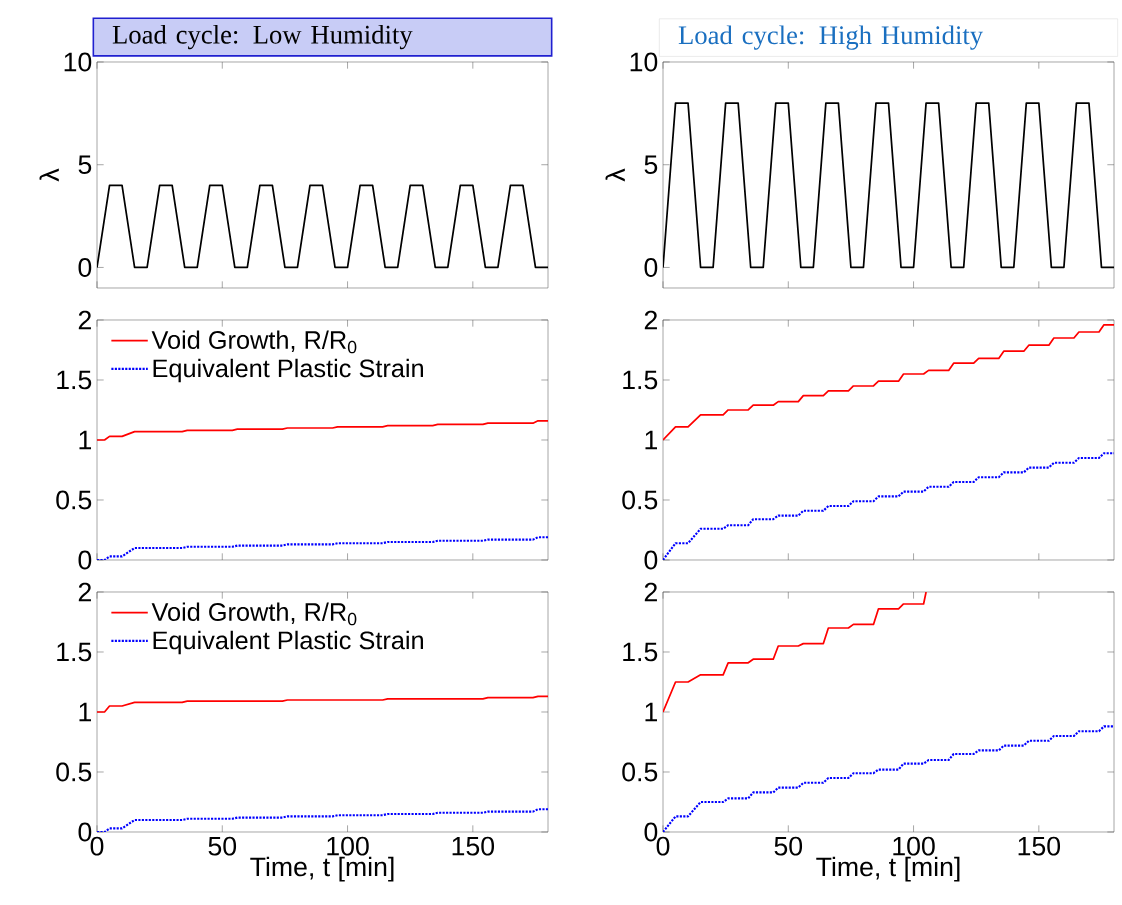 This screenshot has height=905, width=1122. I want to click on chart-title: Load cycle: High Humidity, so click(831, 37).